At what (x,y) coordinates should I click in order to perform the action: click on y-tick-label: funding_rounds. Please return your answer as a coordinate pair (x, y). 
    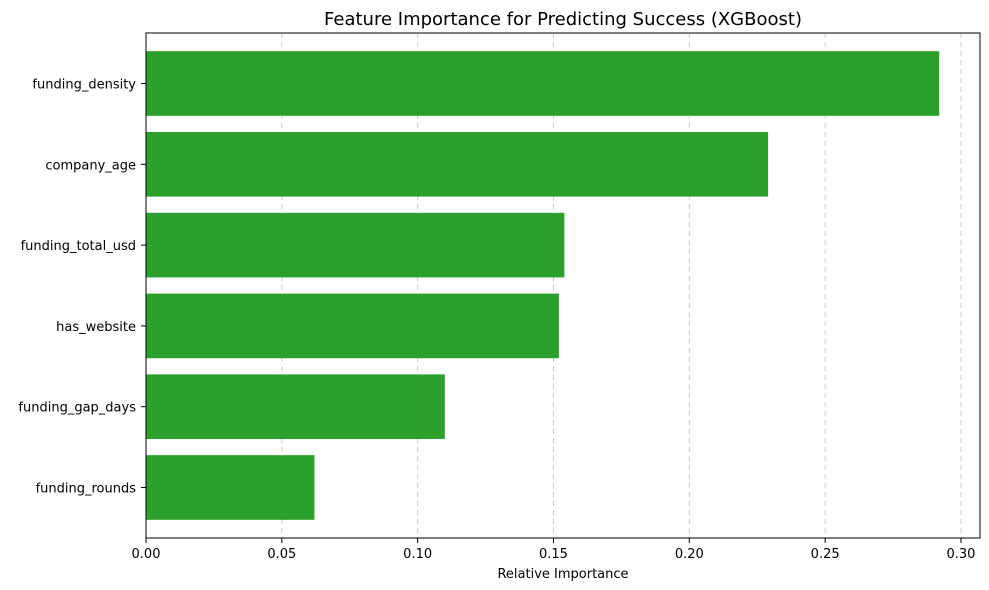
    Looking at the image, I should click on (86, 489).